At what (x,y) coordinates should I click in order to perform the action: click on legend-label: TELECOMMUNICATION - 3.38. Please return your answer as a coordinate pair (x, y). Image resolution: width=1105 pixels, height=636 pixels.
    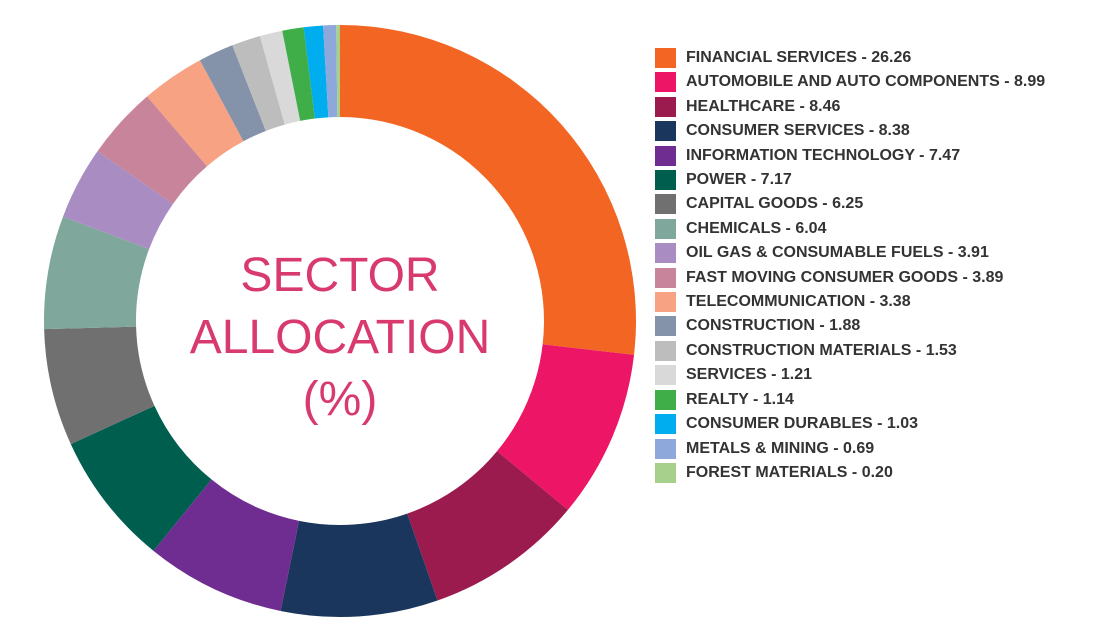
    Looking at the image, I should click on (798, 302).